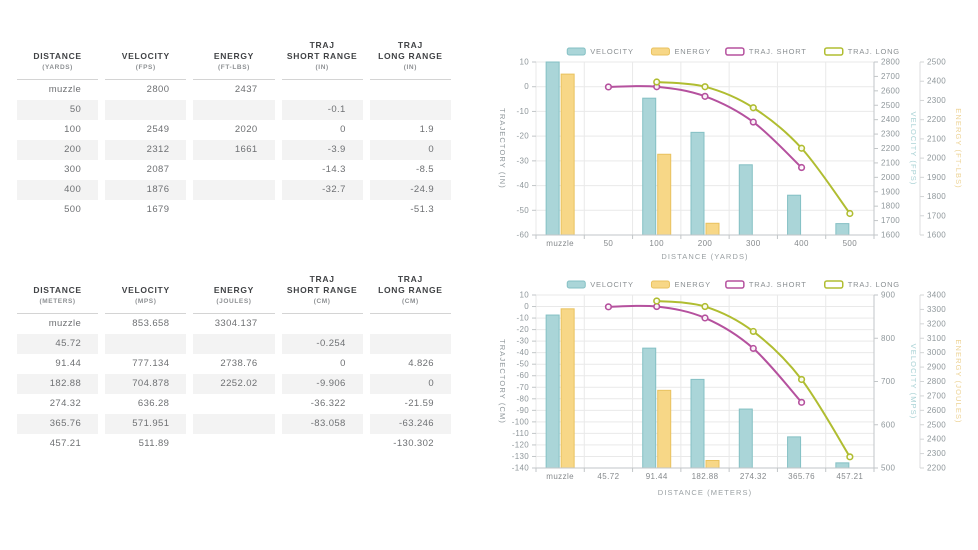 The image size is (978, 550). I want to click on x-tick-label: 274.32, so click(753, 476).